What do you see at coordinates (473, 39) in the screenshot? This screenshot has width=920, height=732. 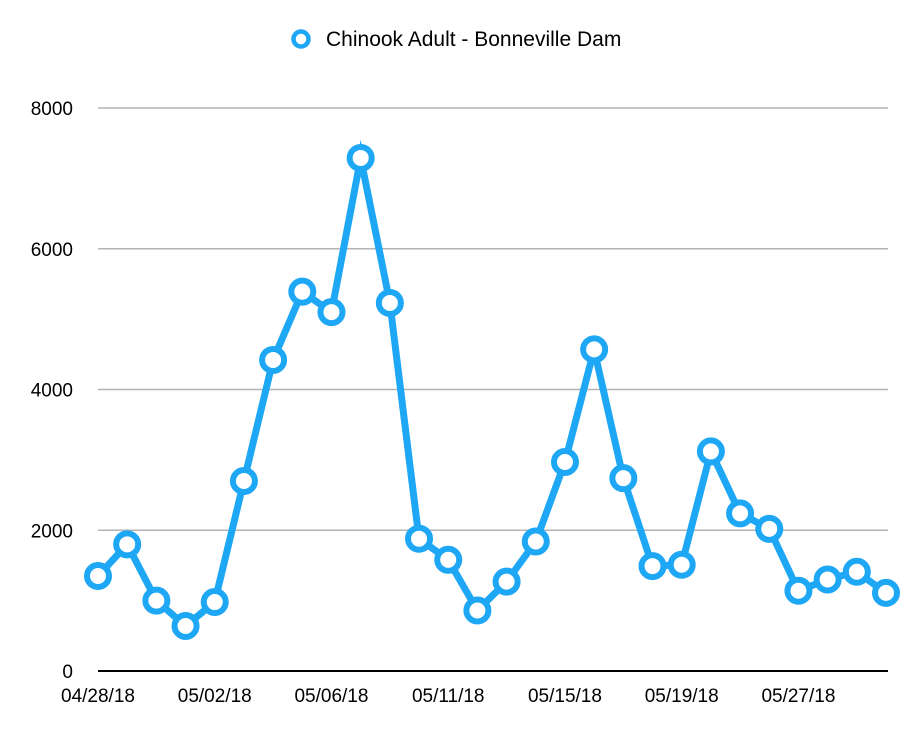 I see `legend-label: Chinook Adult - Bonneville Dam` at bounding box center [473, 39].